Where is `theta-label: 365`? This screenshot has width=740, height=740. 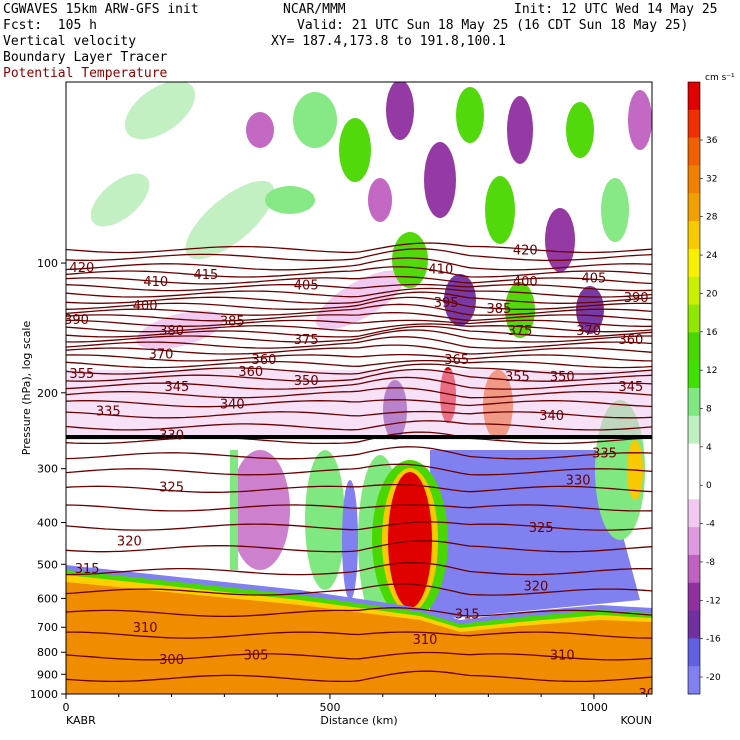 theta-label: 365 is located at coordinates (456, 360).